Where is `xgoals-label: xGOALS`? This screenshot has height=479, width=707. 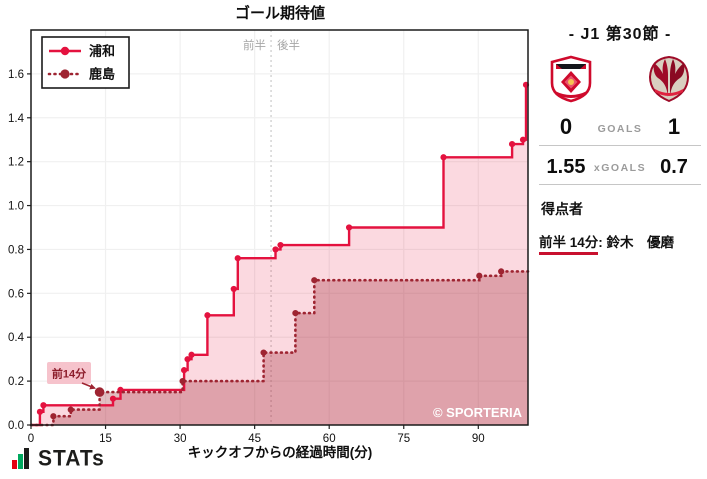 xgoals-label: xGOALS is located at coordinates (620, 168).